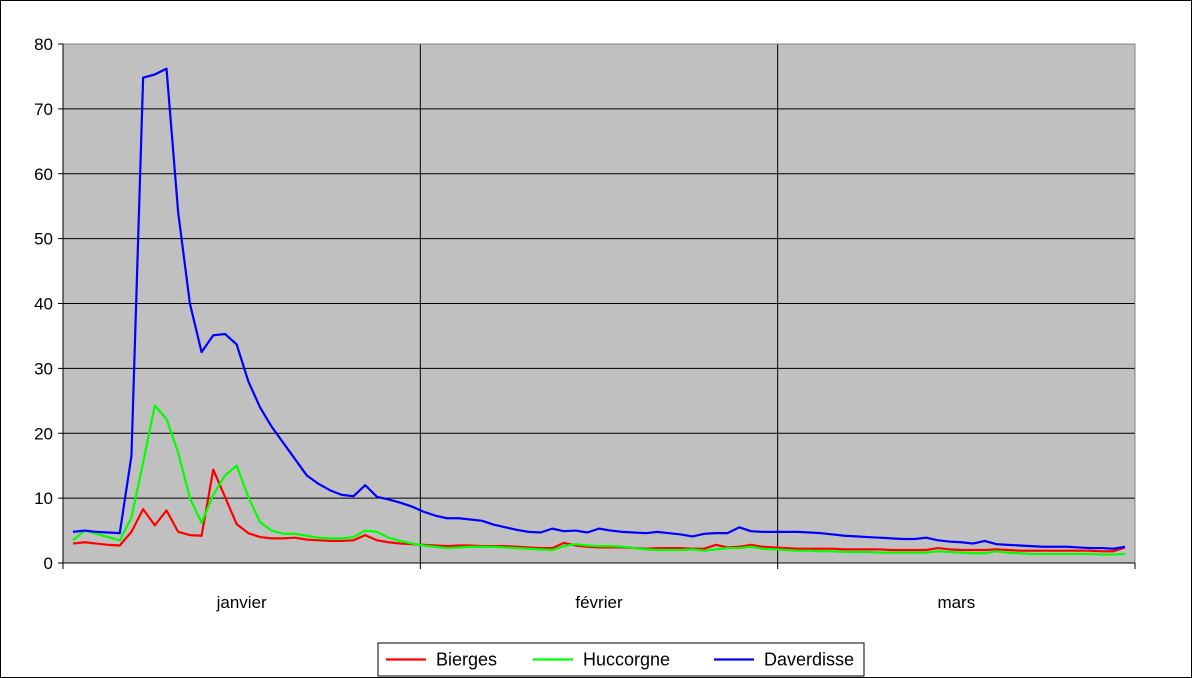 The image size is (1192, 678). I want to click on y-axis-ticks: 0 10 20 30 40 50 60 70 80, so click(48, 304).